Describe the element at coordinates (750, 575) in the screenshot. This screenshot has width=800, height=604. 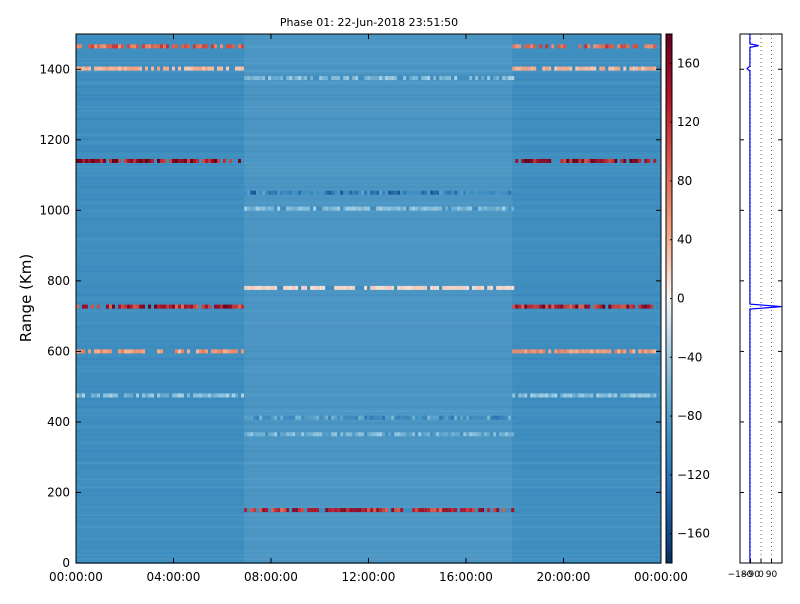
I see `profile-x-tick-label: −90` at that location.